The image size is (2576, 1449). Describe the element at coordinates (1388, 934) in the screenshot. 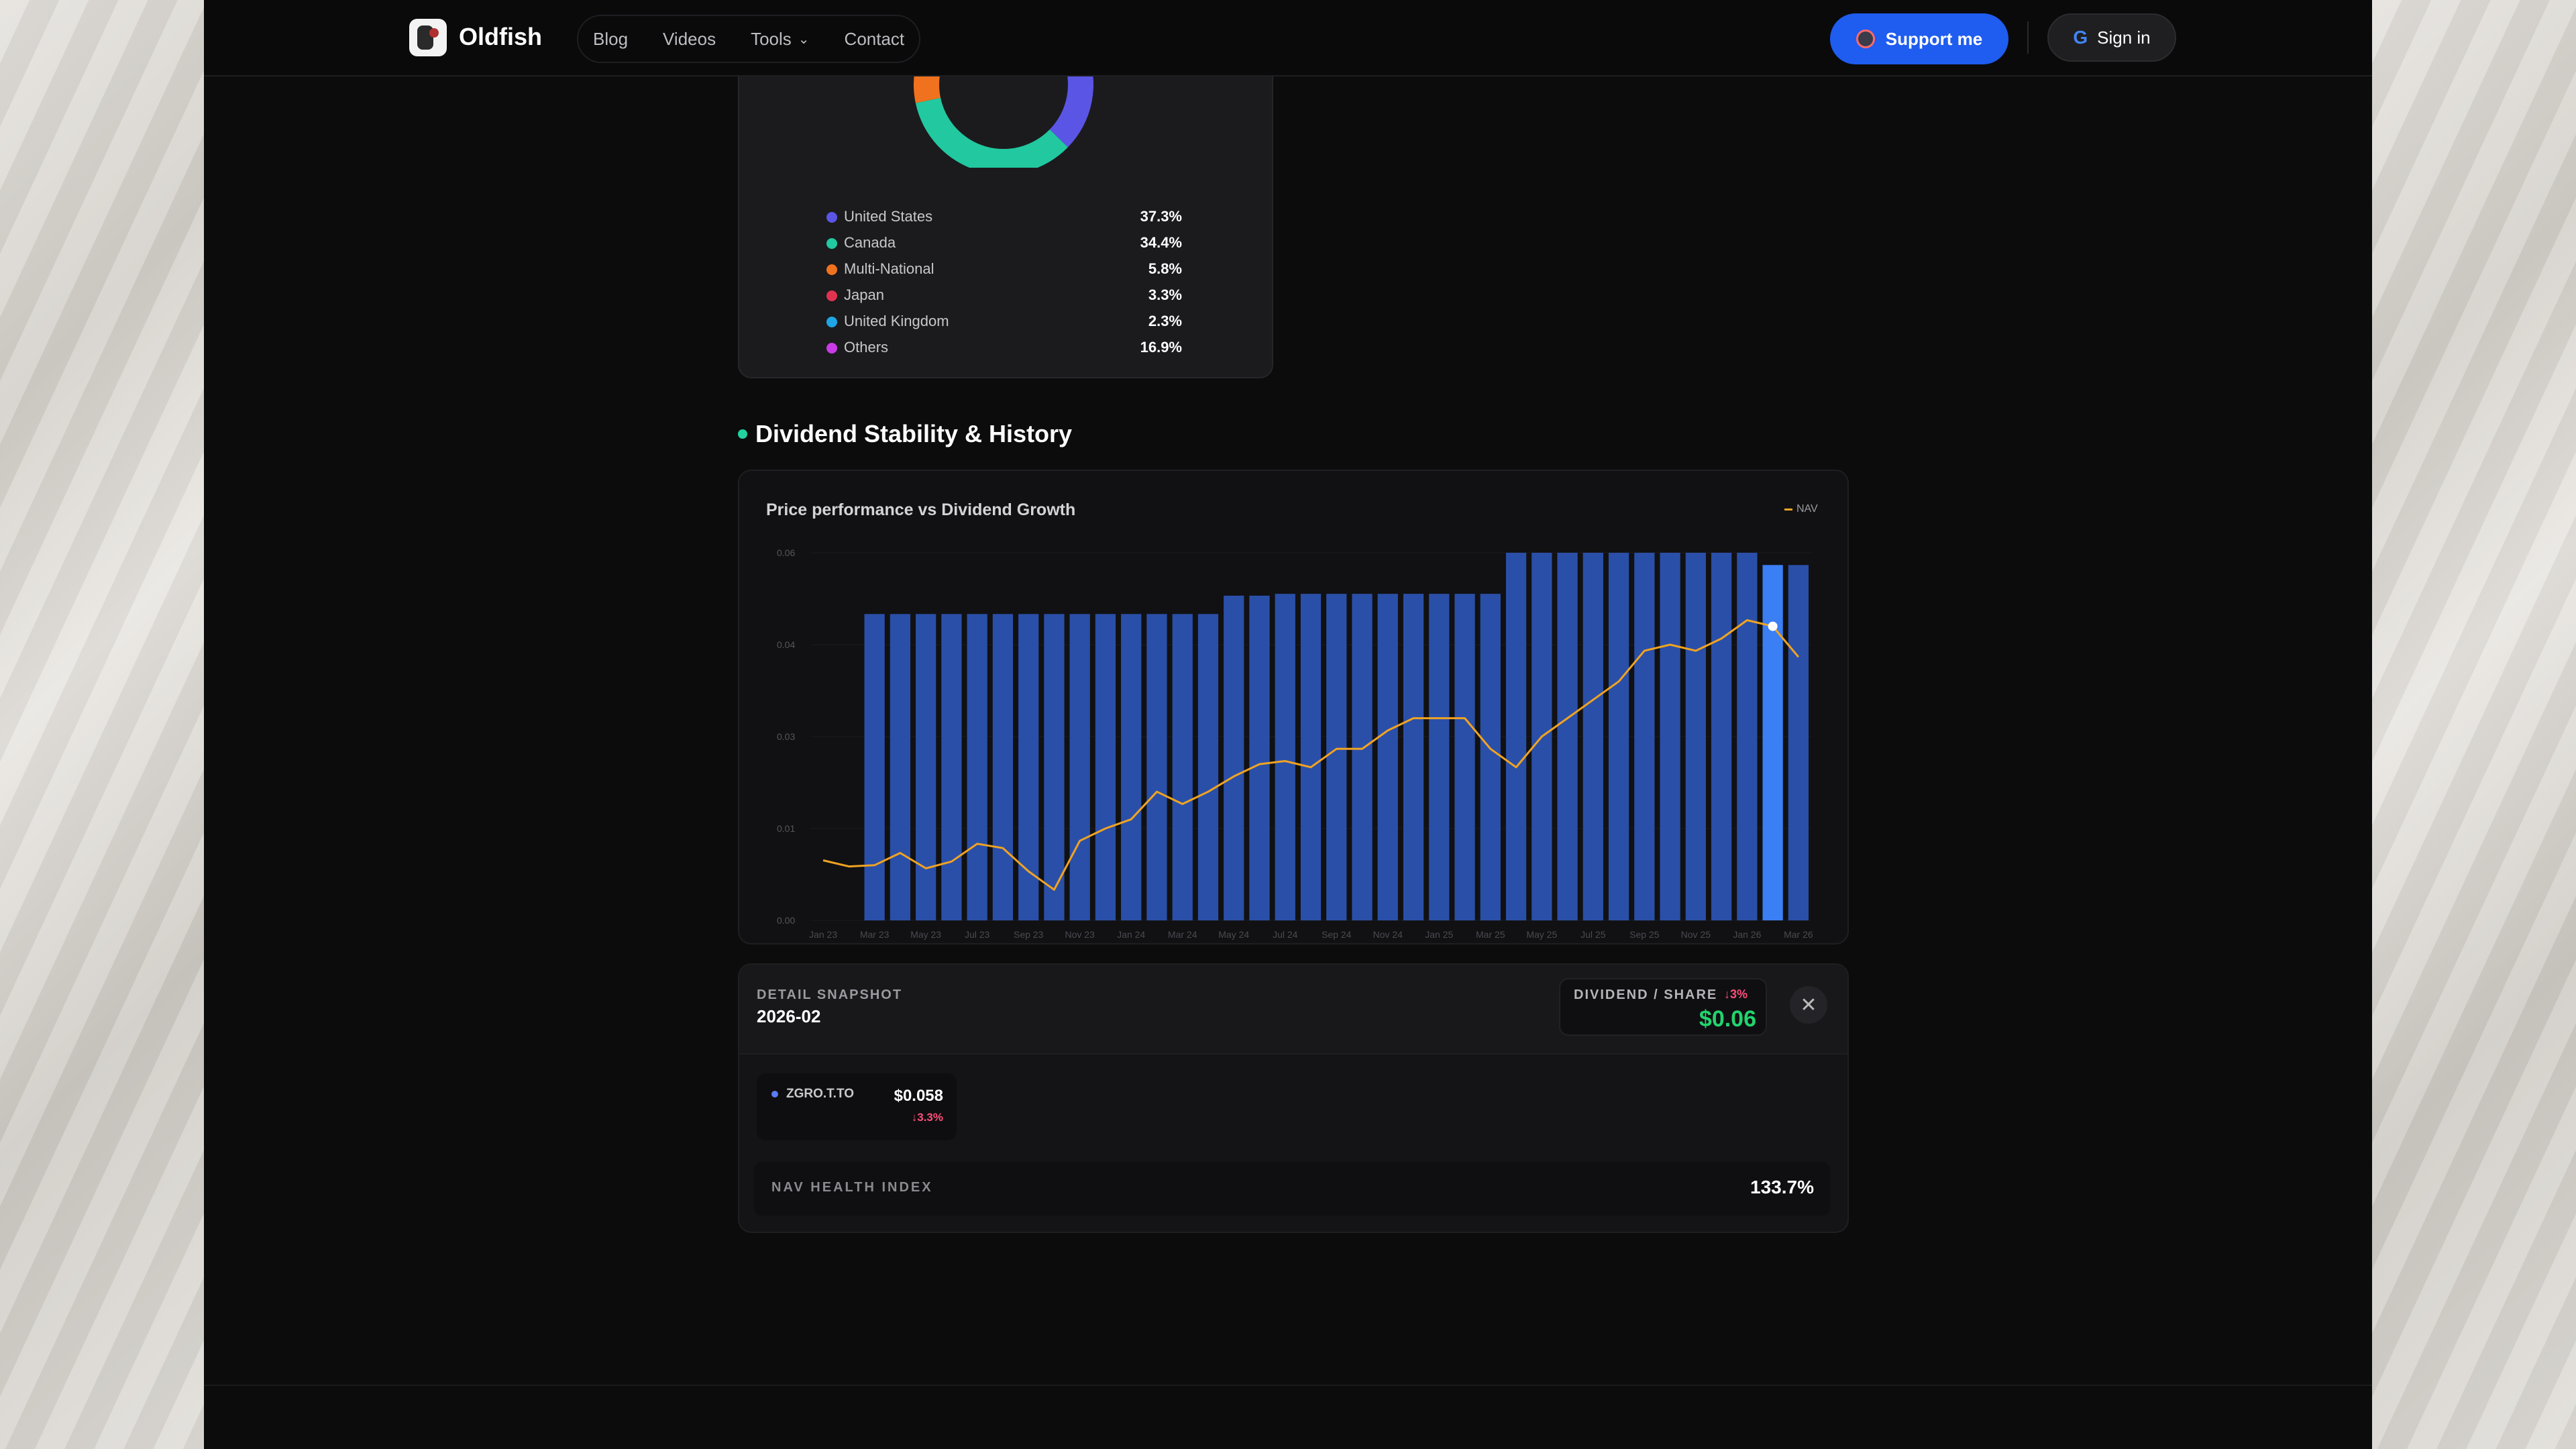

I see `x-tick-label: Nov 24` at that location.